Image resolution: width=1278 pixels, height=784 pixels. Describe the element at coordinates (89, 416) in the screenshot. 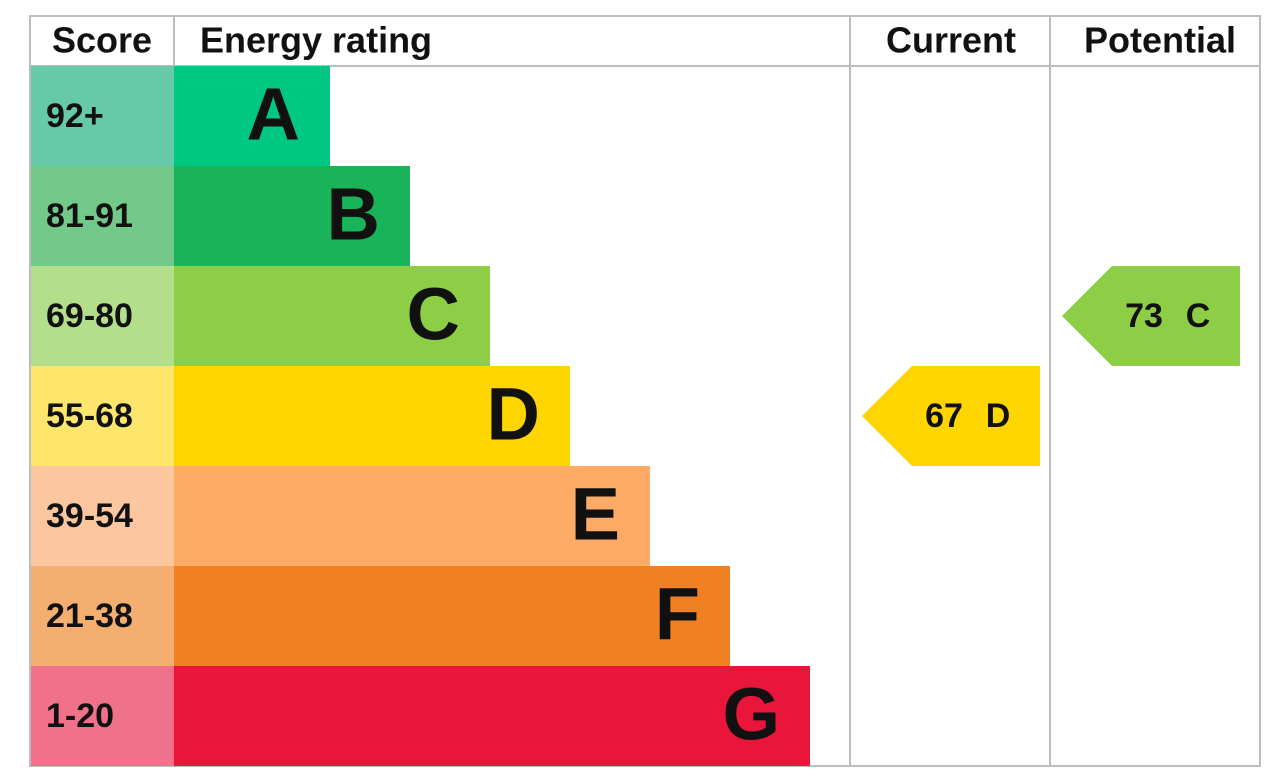

I see `score-label: 55-68` at that location.